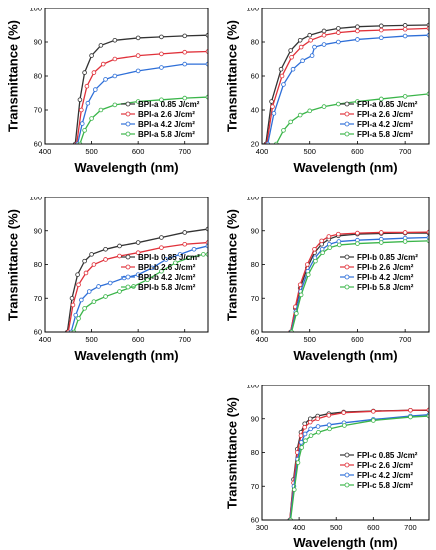 The height and width of the screenshot is (550, 436). What do you see at coordinates (387, 455) in the screenshot?
I see `legend-label: FPI-c 0.85 J/cm²` at bounding box center [387, 455].